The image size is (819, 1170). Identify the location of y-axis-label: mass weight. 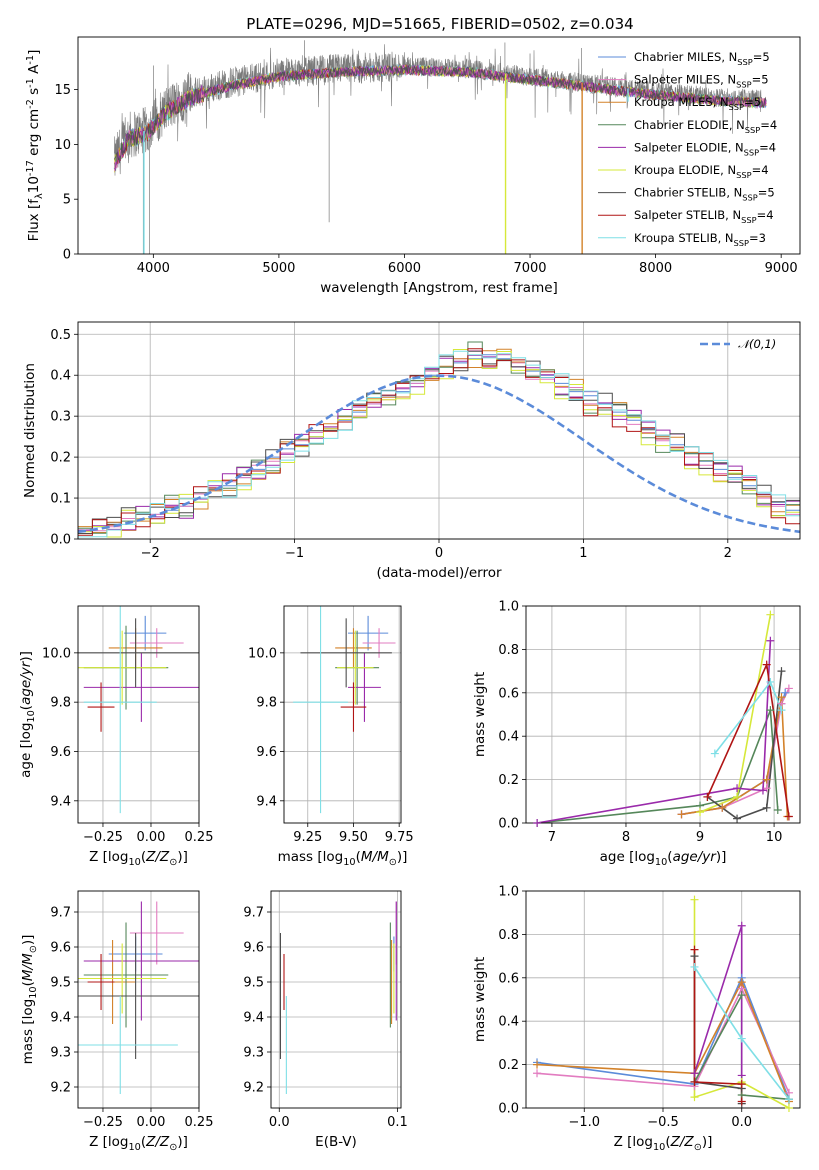
(480, 999).